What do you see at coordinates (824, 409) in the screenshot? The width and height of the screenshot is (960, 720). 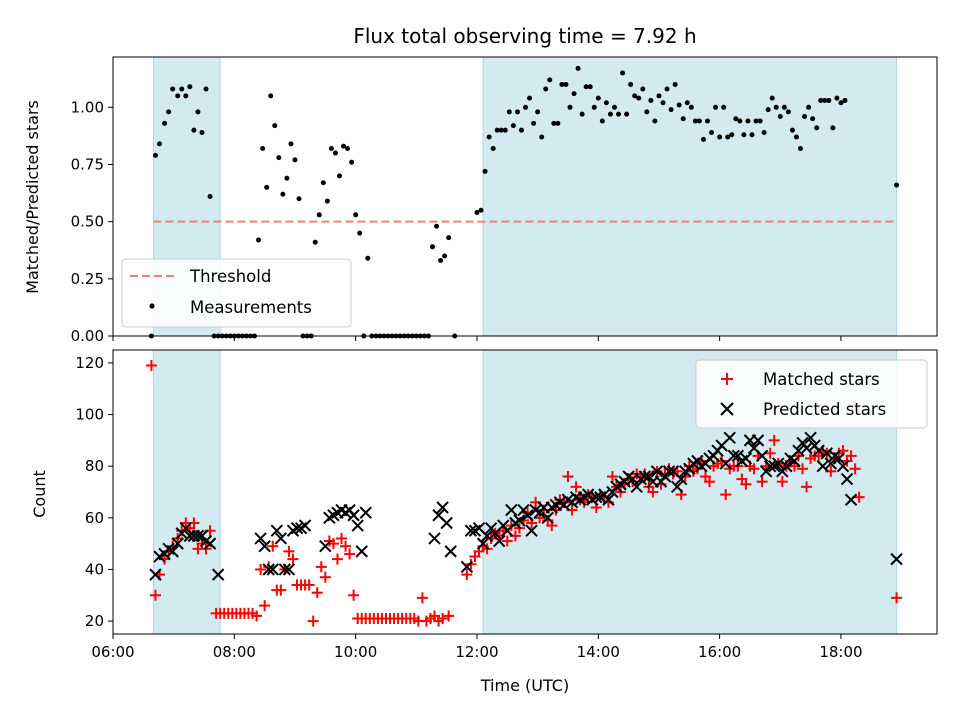 I see `predicted-legend-label: Predicted stars` at bounding box center [824, 409].